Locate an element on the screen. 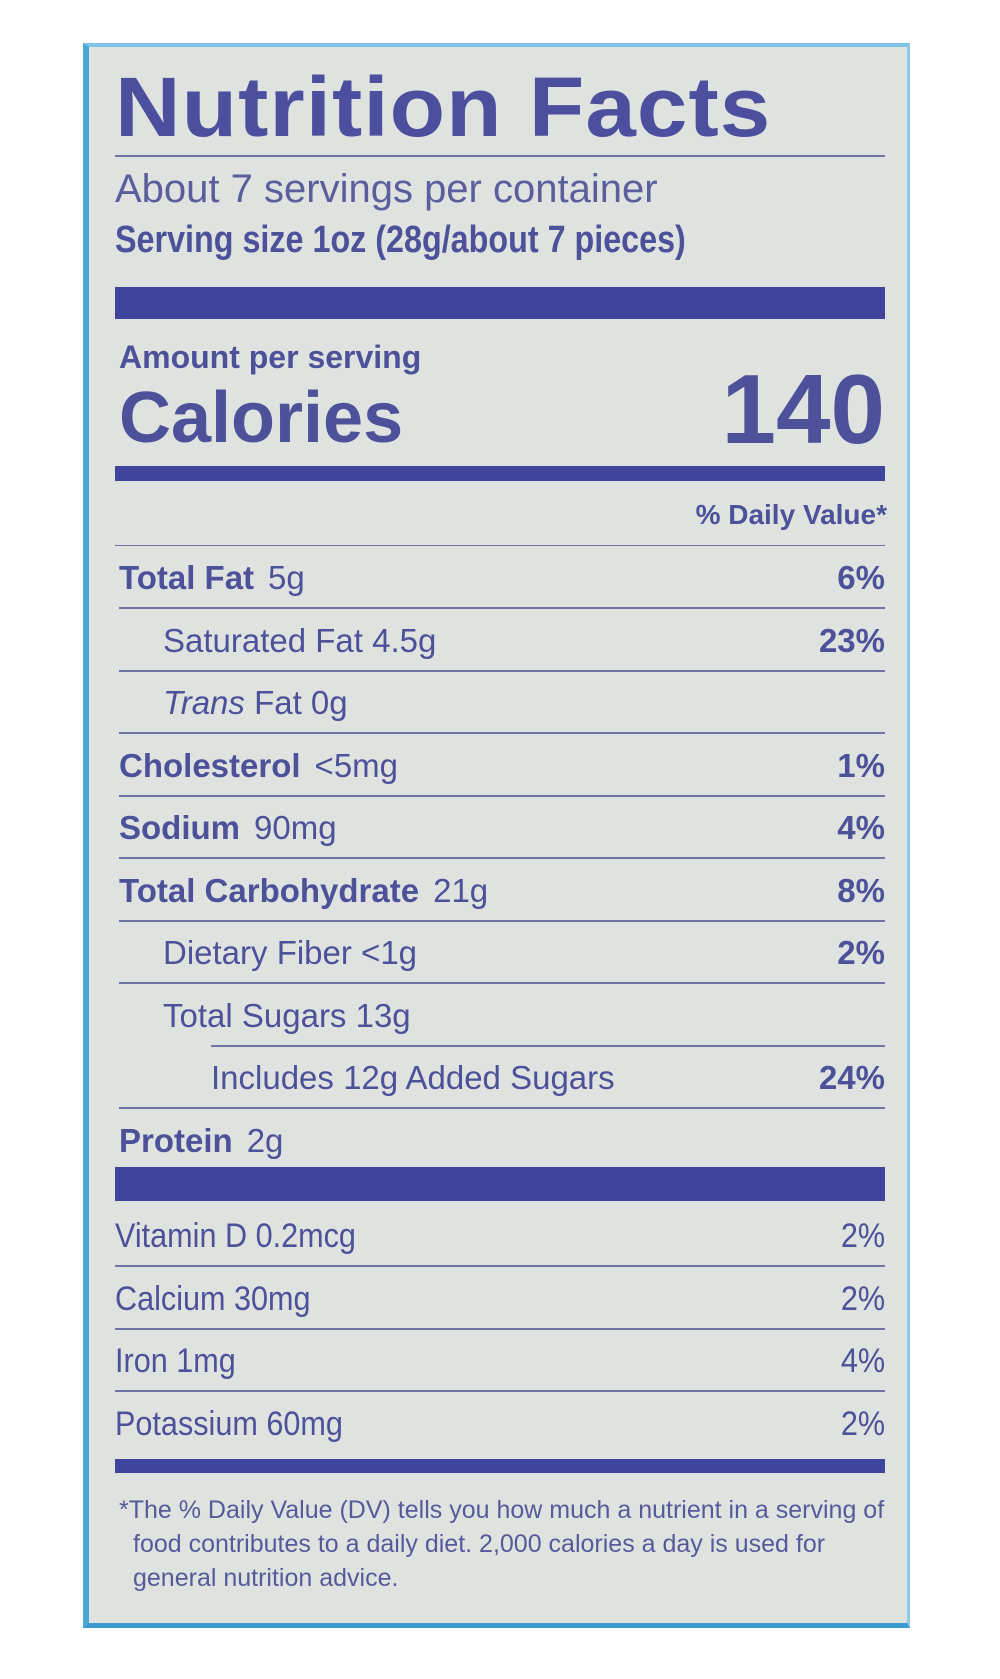  calories-value: 140 is located at coordinates (803, 409).